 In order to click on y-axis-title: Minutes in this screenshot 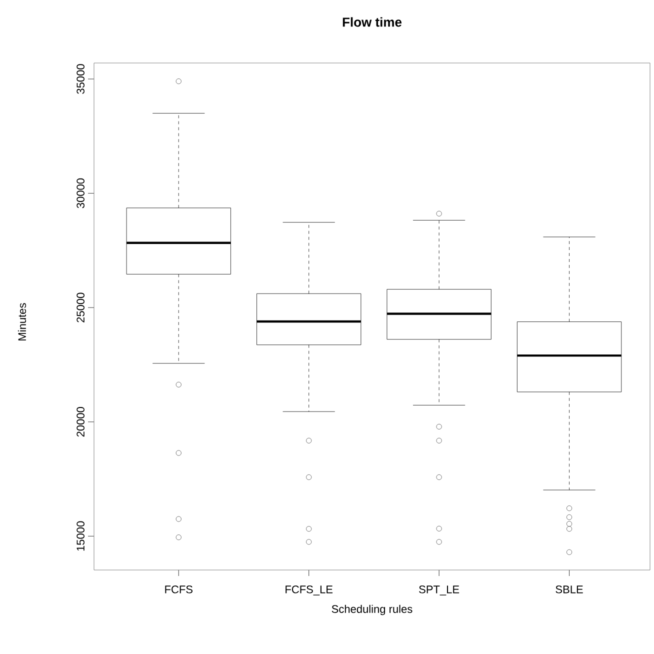, I will do `click(22, 321)`.